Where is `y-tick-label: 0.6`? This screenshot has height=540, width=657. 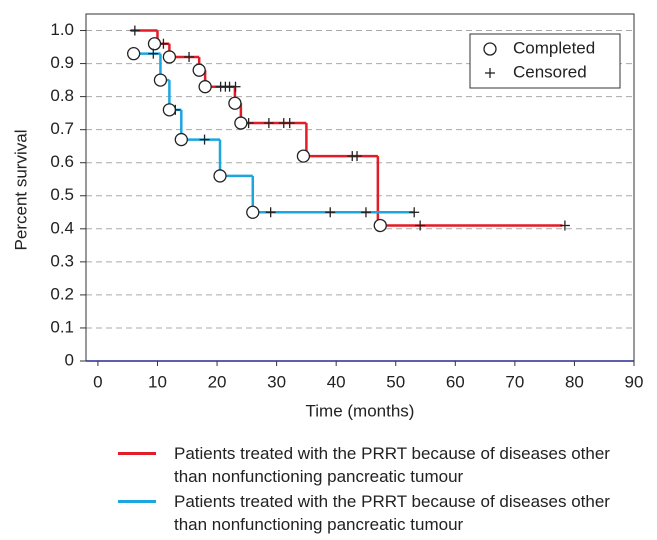
y-tick-label: 0.6 is located at coordinates (62, 161).